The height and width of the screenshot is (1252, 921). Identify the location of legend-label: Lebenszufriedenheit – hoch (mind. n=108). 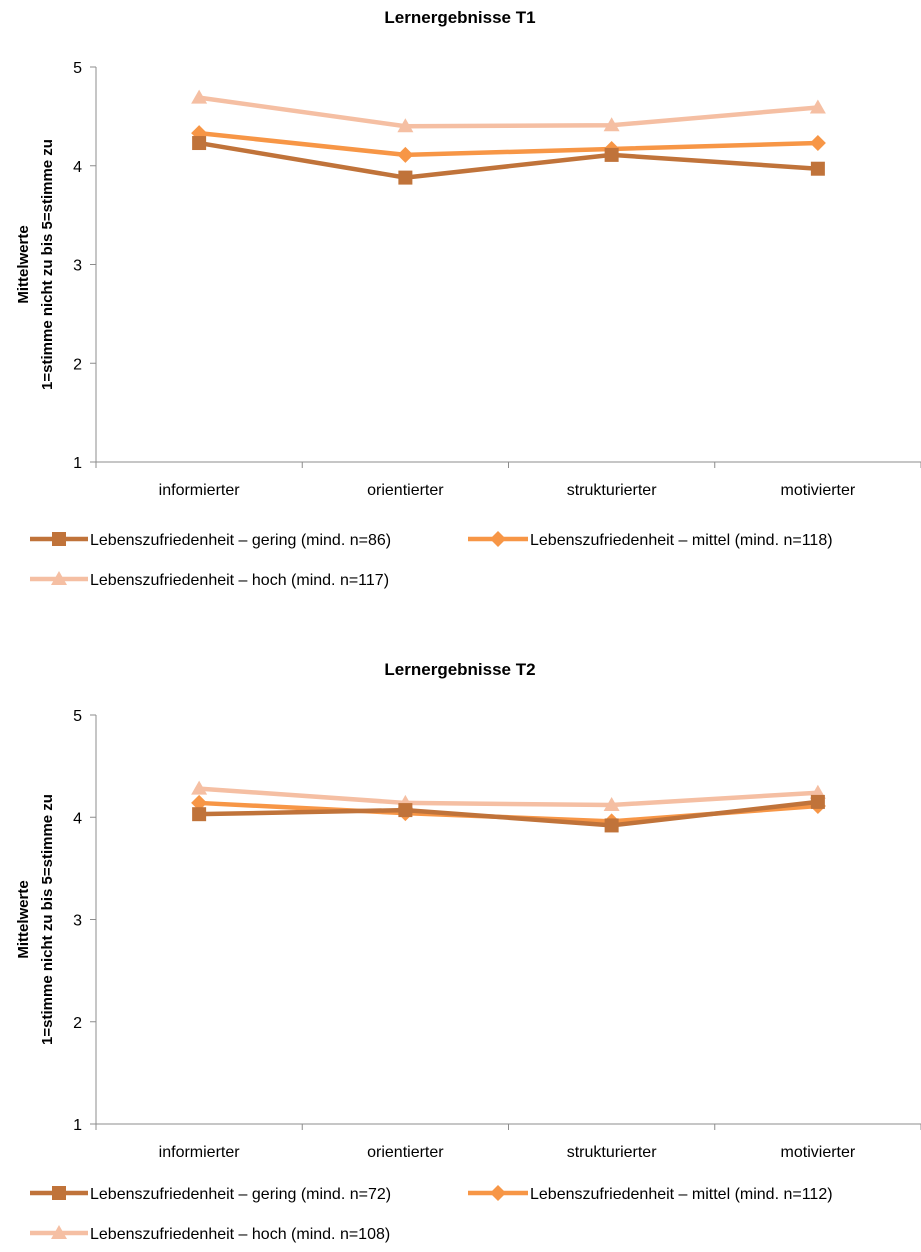
(240, 1234).